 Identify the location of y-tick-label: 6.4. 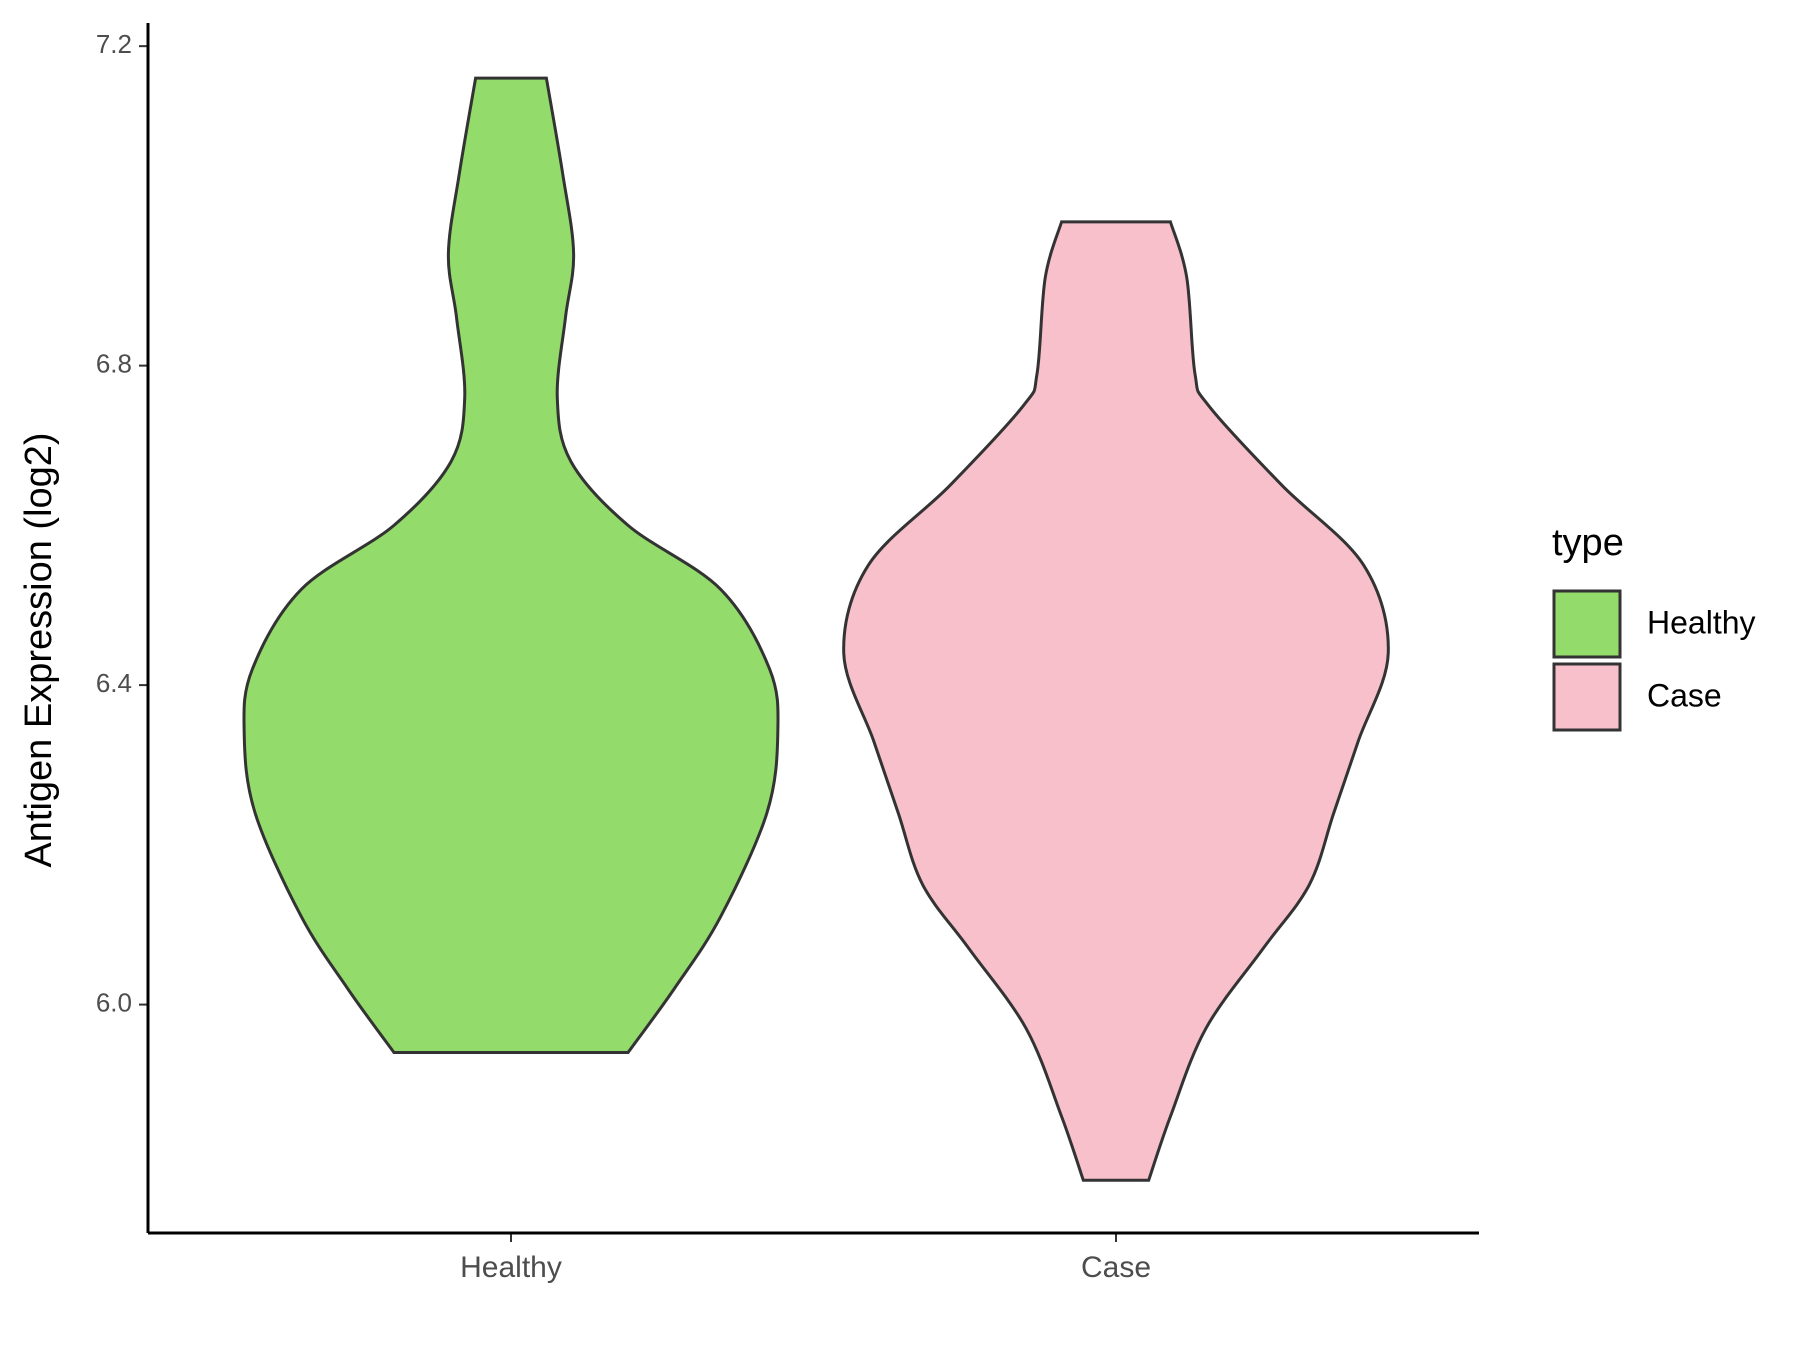
(114, 683).